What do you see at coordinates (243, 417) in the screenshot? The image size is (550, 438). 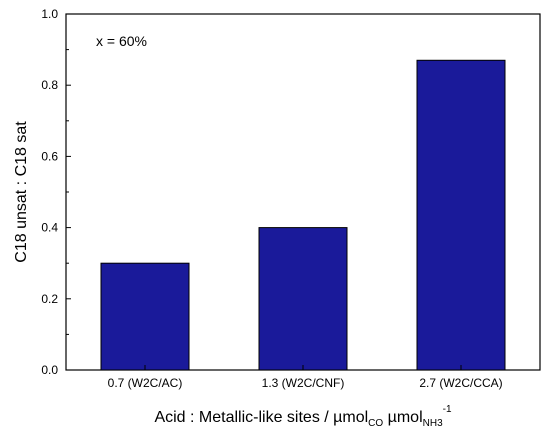 I see `x-axis-label-text: Acid : Metallic-like sites /` at bounding box center [243, 417].